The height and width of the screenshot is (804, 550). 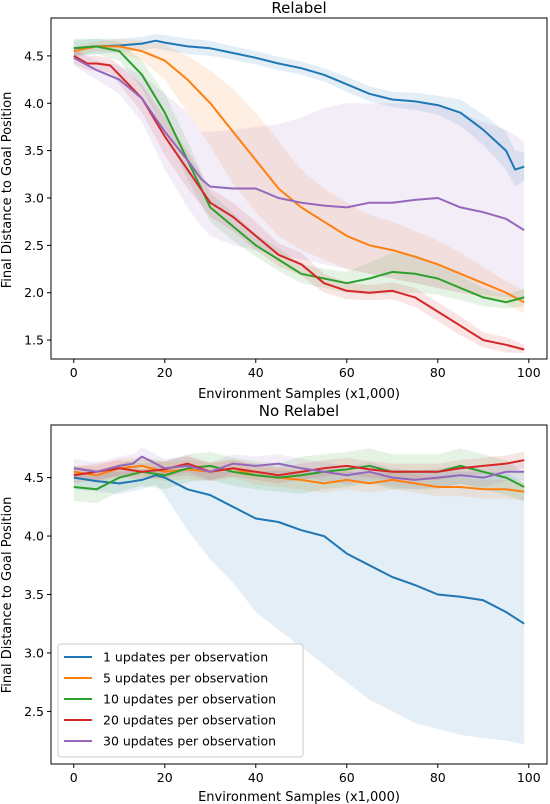 I want to click on no-relabel-x-tick-label: 60, so click(x=347, y=777).